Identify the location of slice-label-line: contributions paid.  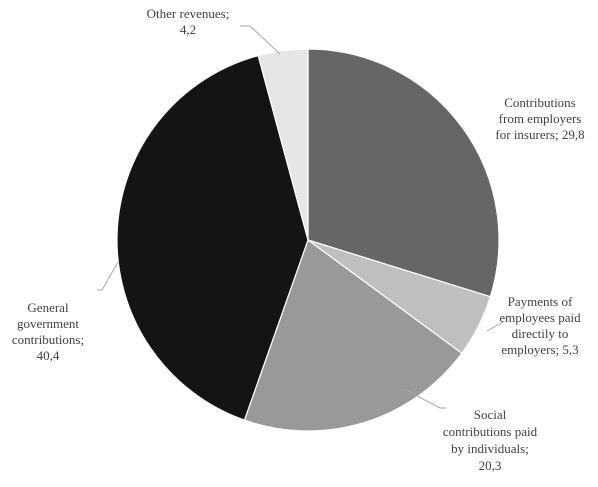
(490, 431).